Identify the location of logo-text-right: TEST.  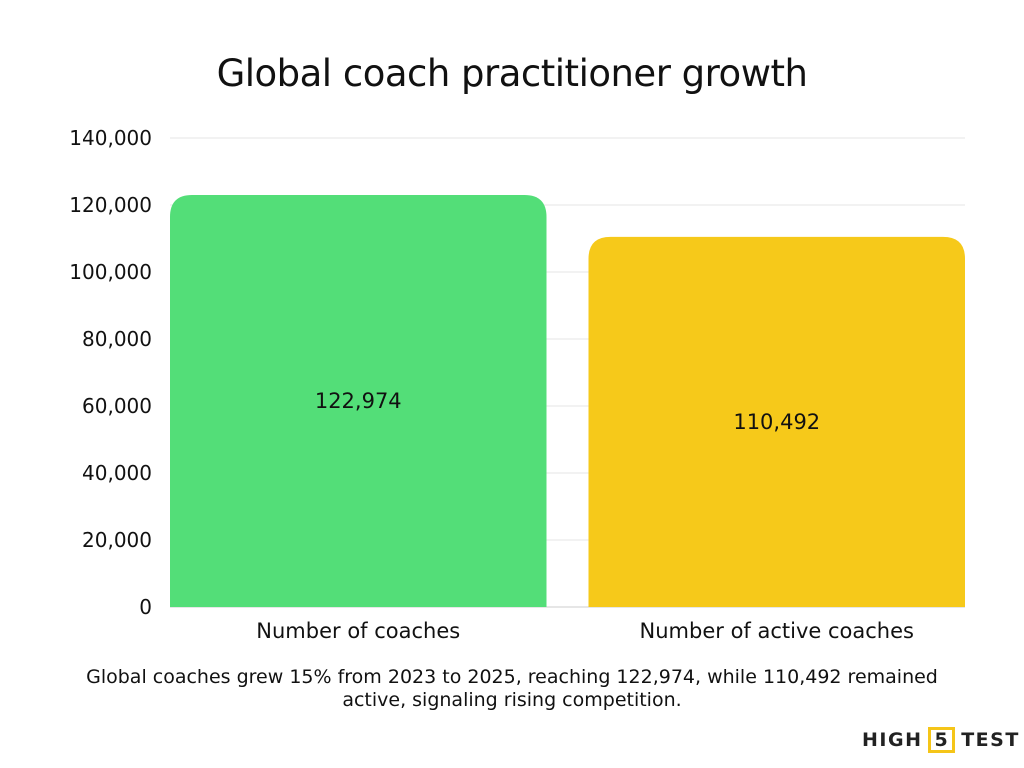
(990, 740).